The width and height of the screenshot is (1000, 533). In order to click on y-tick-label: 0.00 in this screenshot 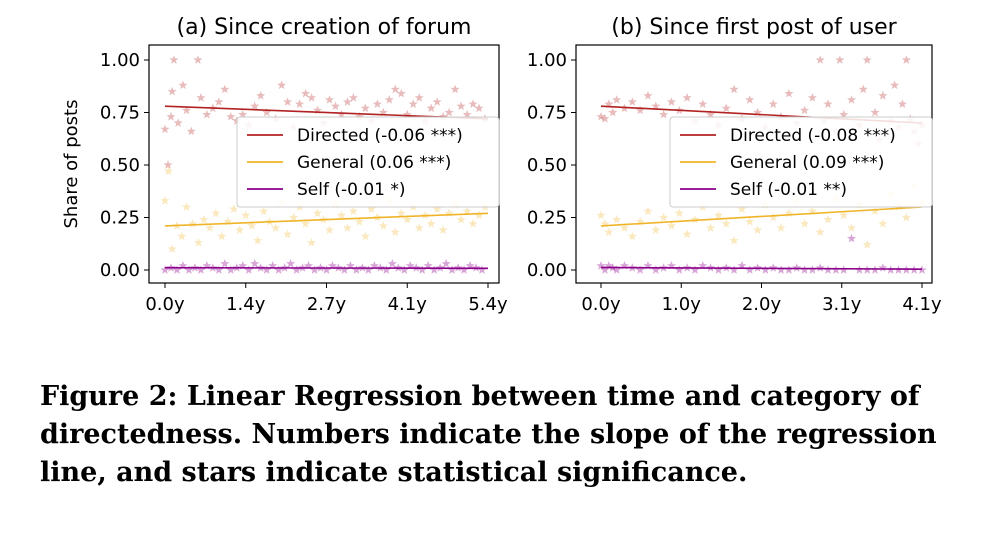, I will do `click(120, 270)`.